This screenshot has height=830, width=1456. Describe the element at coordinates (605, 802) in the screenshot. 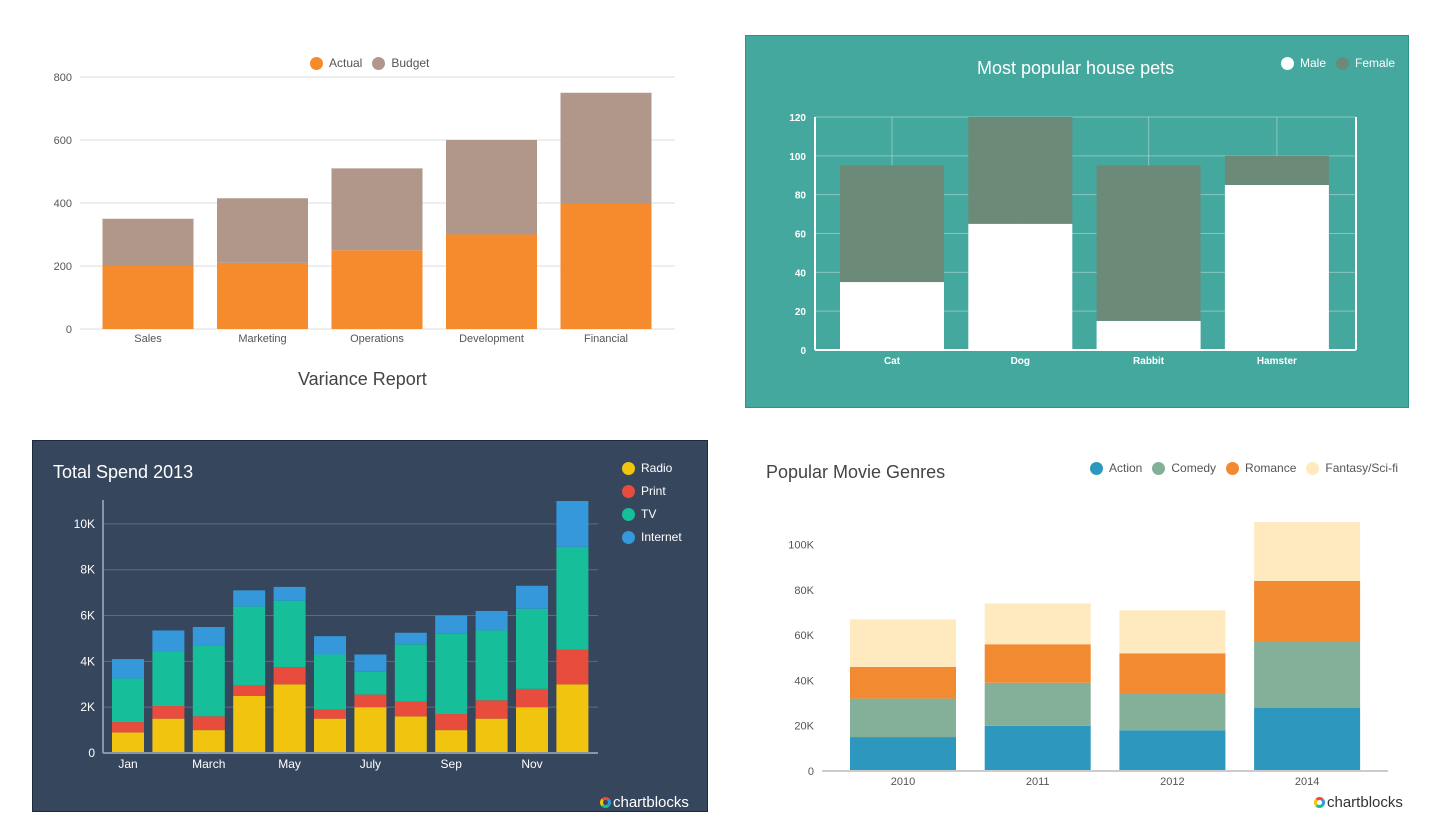

I see `chartblocks-logo-icon` at that location.